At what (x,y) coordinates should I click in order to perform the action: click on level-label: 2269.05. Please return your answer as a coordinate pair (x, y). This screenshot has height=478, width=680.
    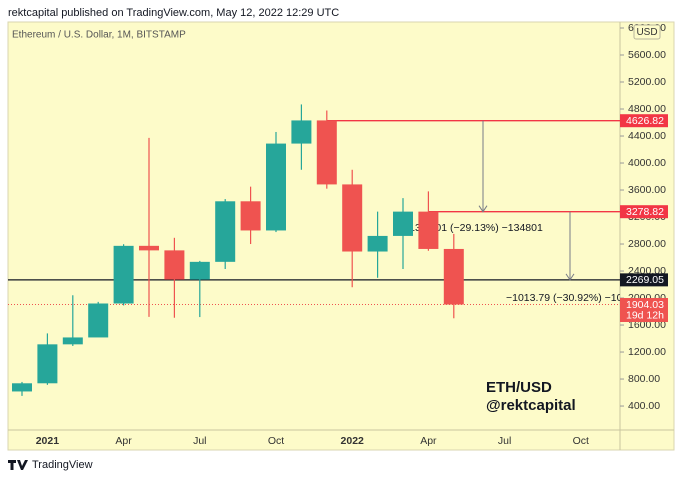
    Looking at the image, I should click on (645, 280).